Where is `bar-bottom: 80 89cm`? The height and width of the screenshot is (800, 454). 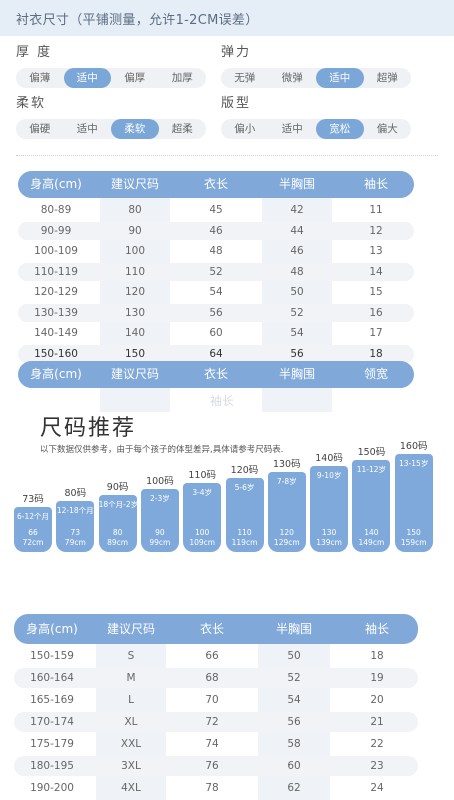 bar-bottom: 80 89cm is located at coordinates (118, 538).